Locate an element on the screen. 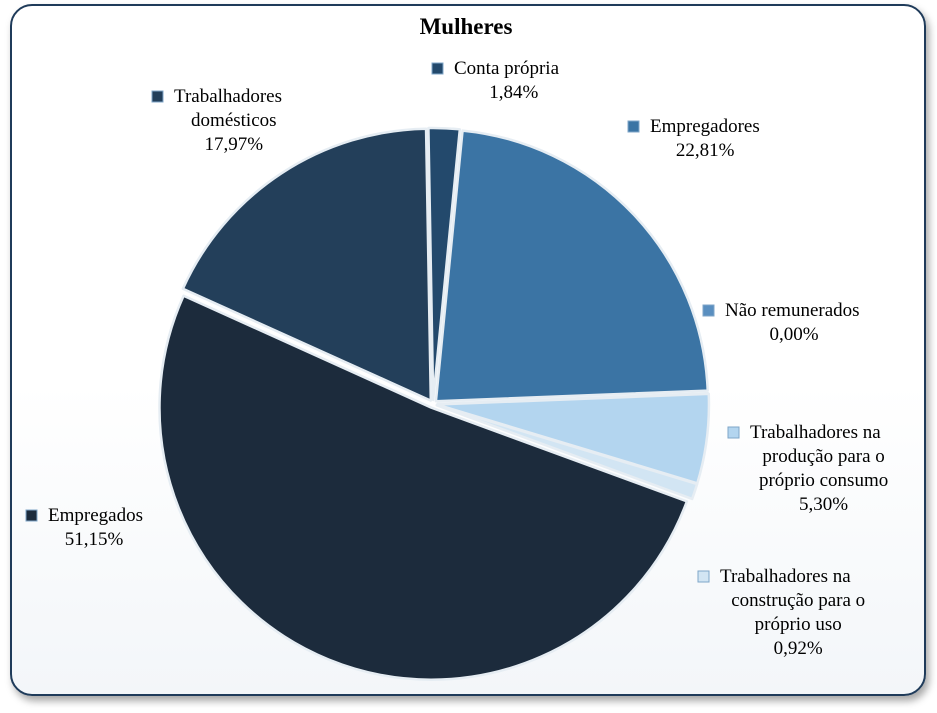 The height and width of the screenshot is (713, 937). slice-label-text: Empregadores 22,81% is located at coordinates (705, 138).